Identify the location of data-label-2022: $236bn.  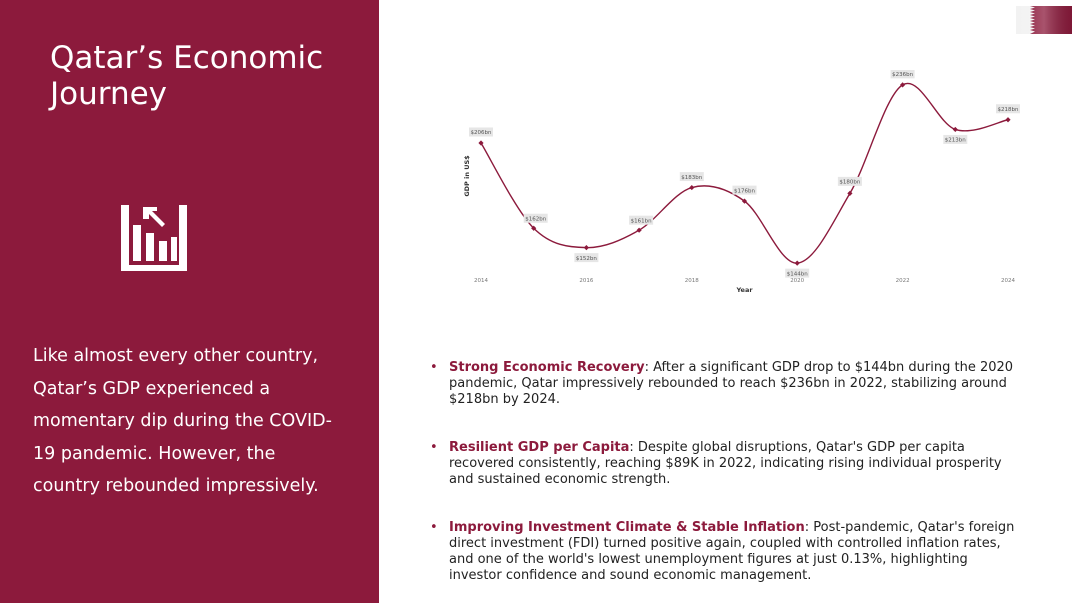
(902, 74).